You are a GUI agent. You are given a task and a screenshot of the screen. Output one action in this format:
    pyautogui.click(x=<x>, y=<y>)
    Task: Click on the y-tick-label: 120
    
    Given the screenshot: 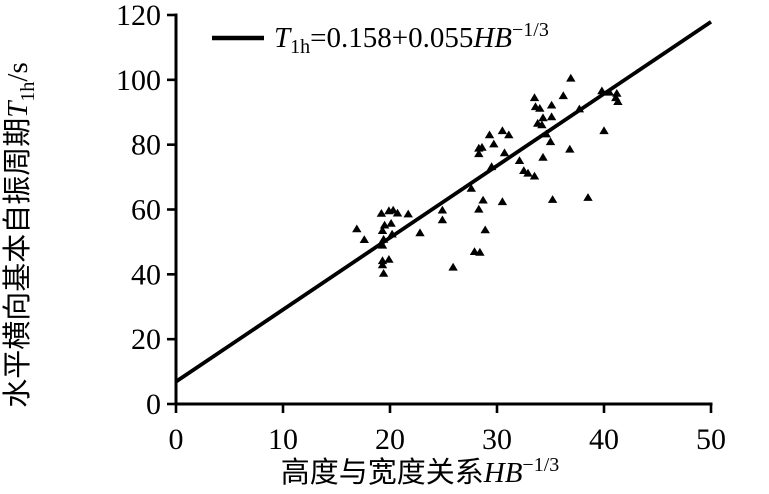 What is the action you would take?
    pyautogui.click(x=138, y=16)
    